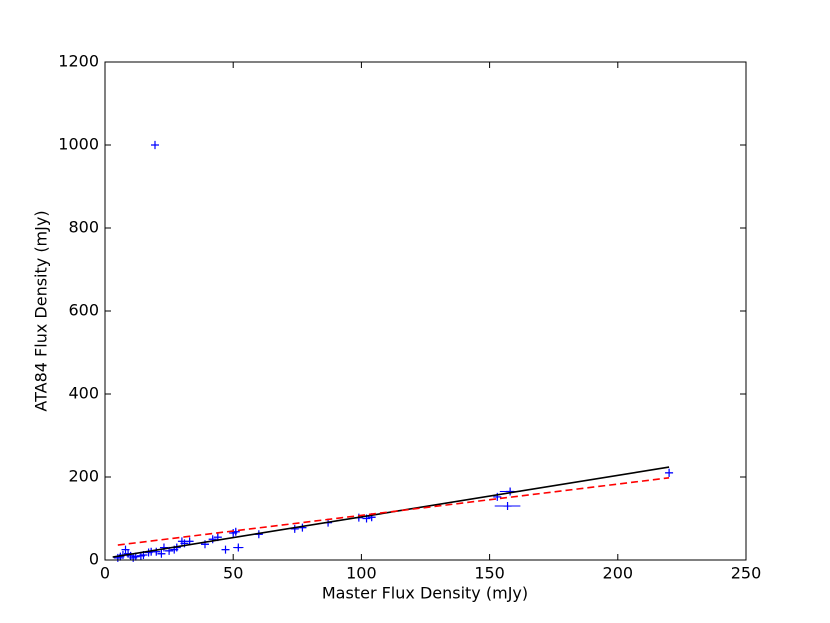  Describe the element at coordinates (78, 61) in the screenshot. I see `y-tick-label: 1200` at that location.